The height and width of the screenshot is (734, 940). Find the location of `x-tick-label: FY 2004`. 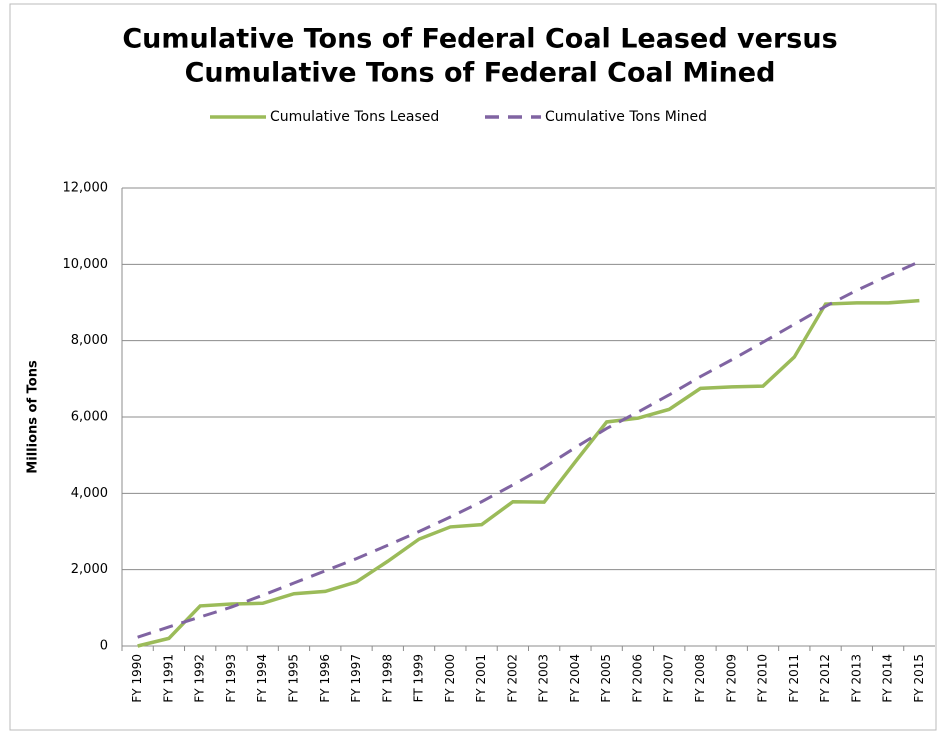

x-tick-label: FY 2004 is located at coordinates (575, 678).